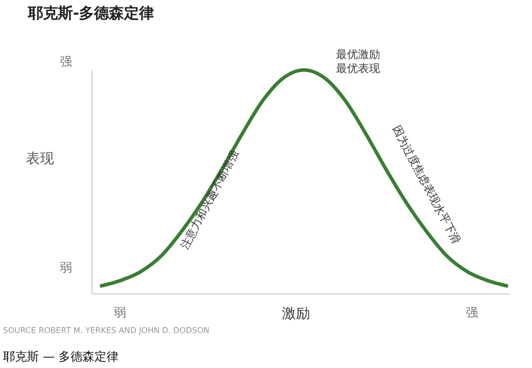 The width and height of the screenshot is (532, 368). Describe the element at coordinates (358, 69) in the screenshot. I see `annotation: 最优表现` at that location.